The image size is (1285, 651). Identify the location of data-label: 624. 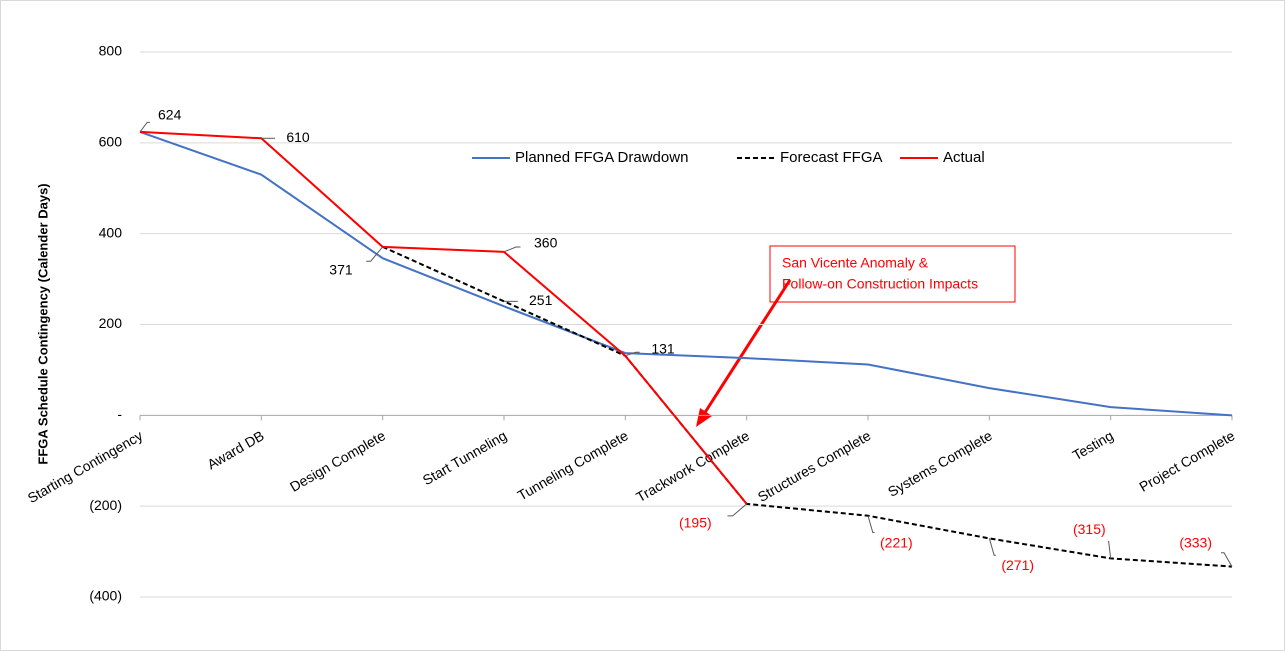
(170, 115).